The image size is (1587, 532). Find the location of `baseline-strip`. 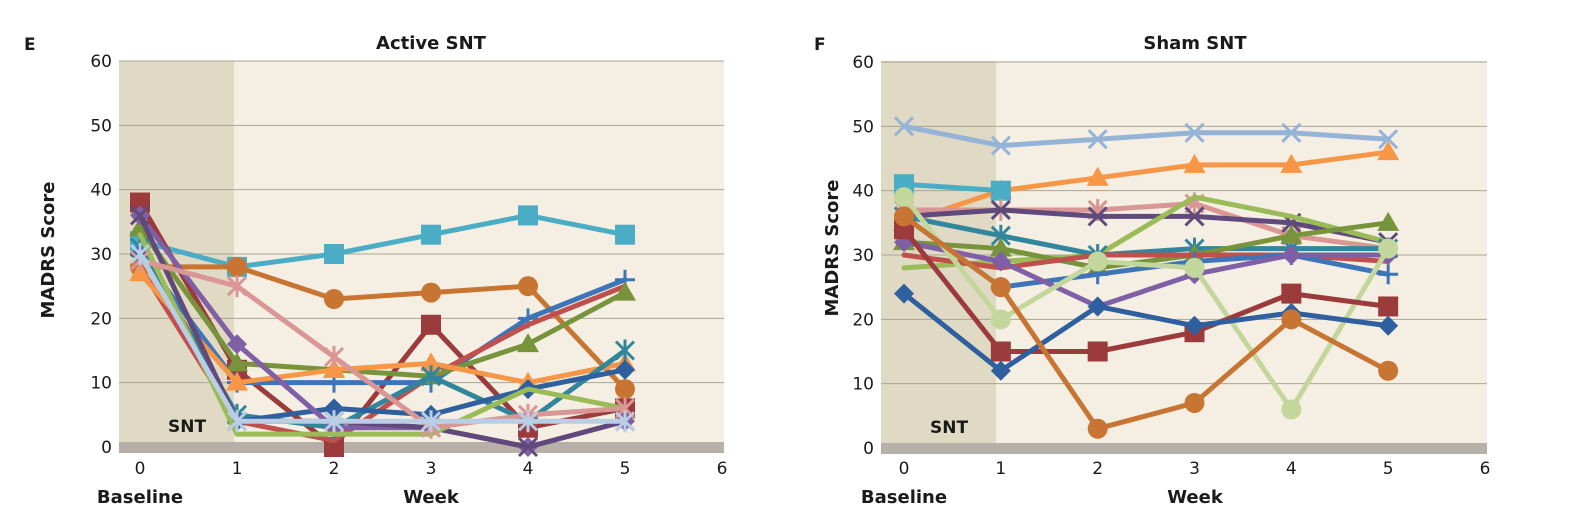

baseline-strip is located at coordinates (421, 447).